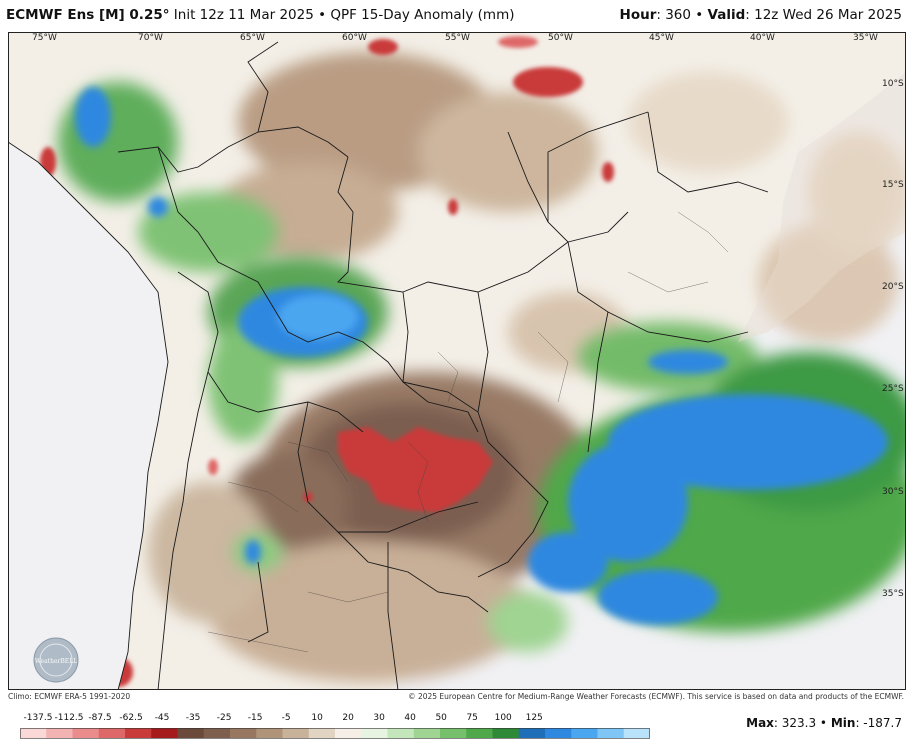 The height and width of the screenshot is (750, 914). I want to click on lon-60w: 60°W, so click(354, 38).